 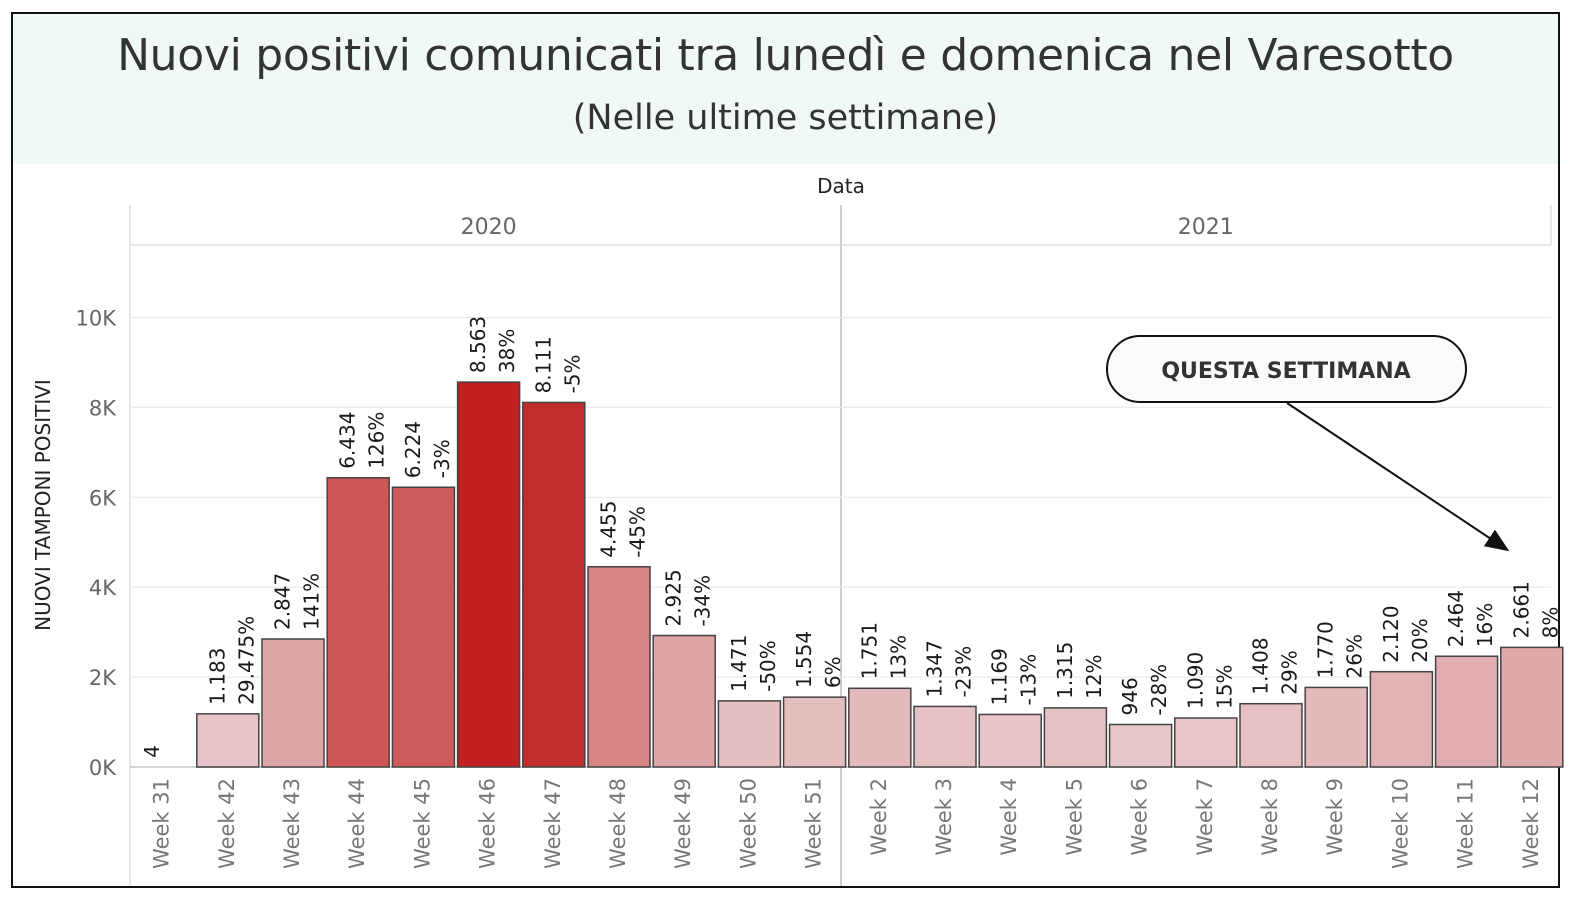 I want to click on percent-label: 38%, so click(x=507, y=351).